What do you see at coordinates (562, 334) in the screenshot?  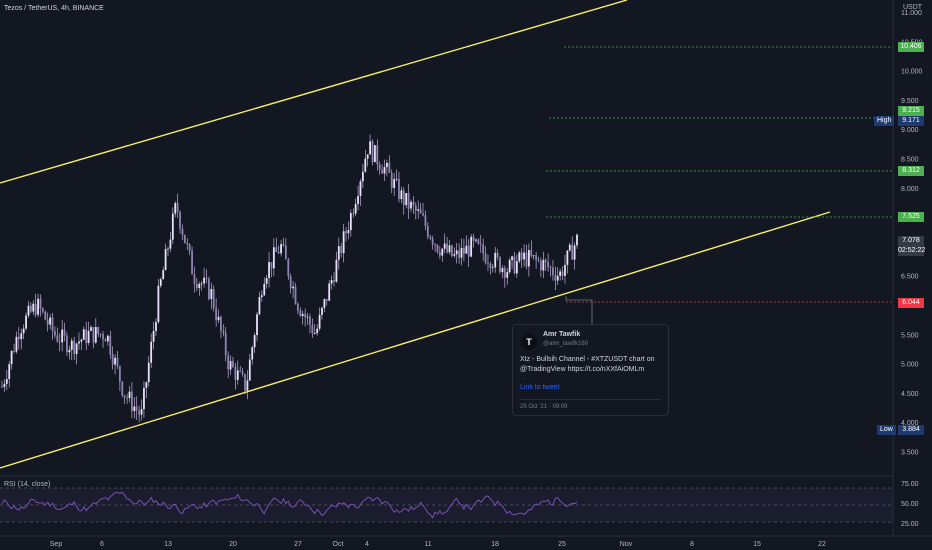 I see `tweet-author-name: Amr Tawfik` at bounding box center [562, 334].